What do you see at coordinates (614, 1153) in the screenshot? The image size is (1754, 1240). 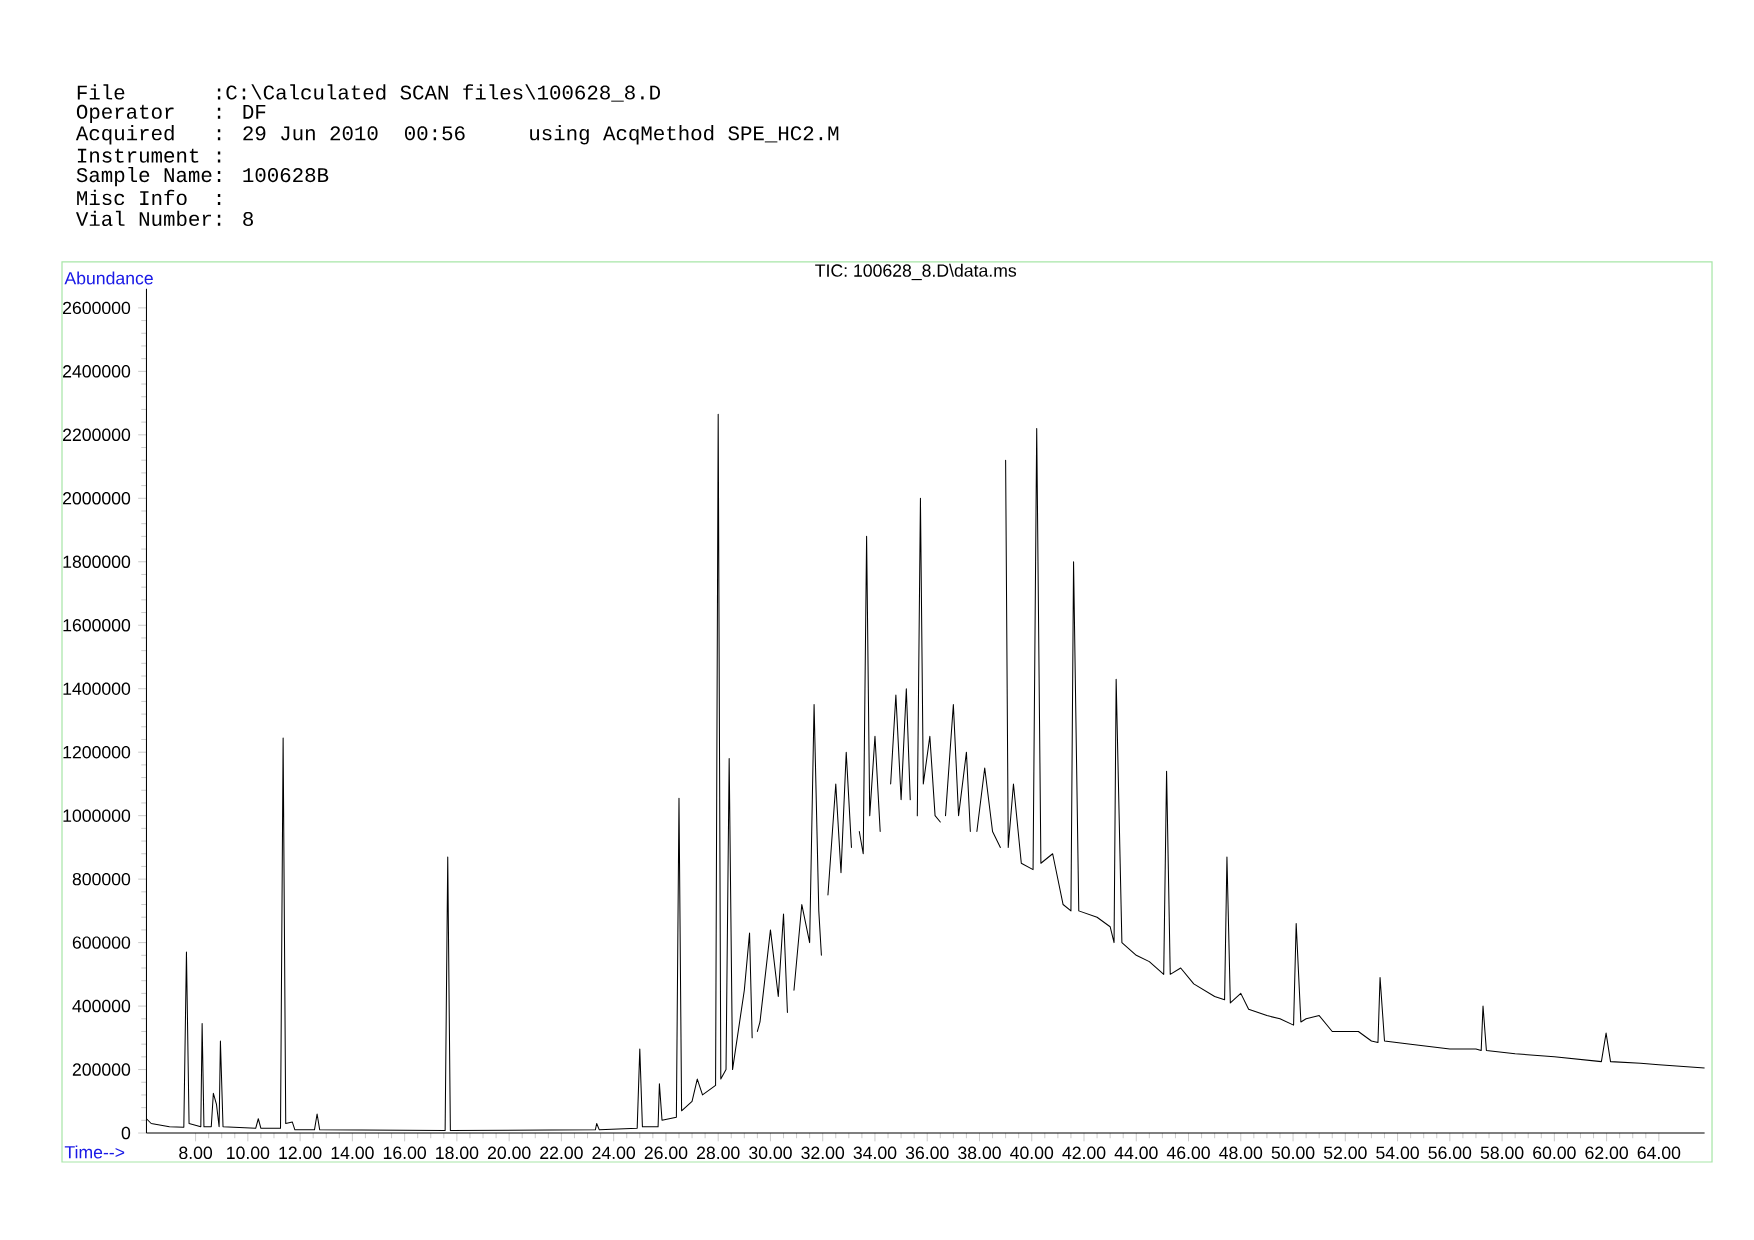 I see `x-tick-label: 24.00` at bounding box center [614, 1153].